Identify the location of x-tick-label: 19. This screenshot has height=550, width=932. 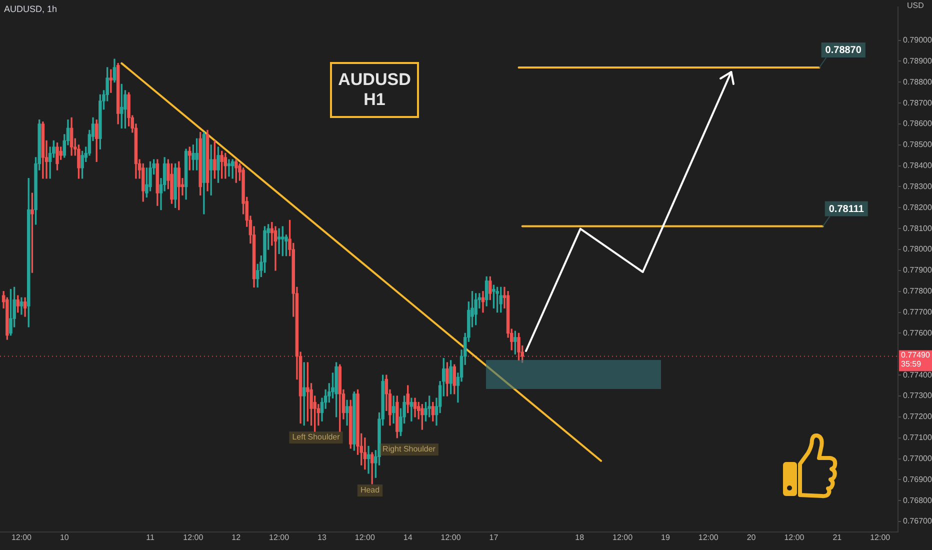
(665, 537).